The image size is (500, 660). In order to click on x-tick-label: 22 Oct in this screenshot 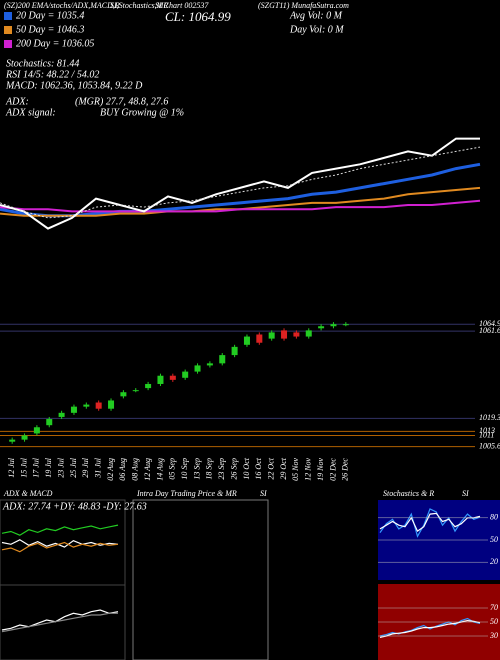, I will do `click(271, 468)`.